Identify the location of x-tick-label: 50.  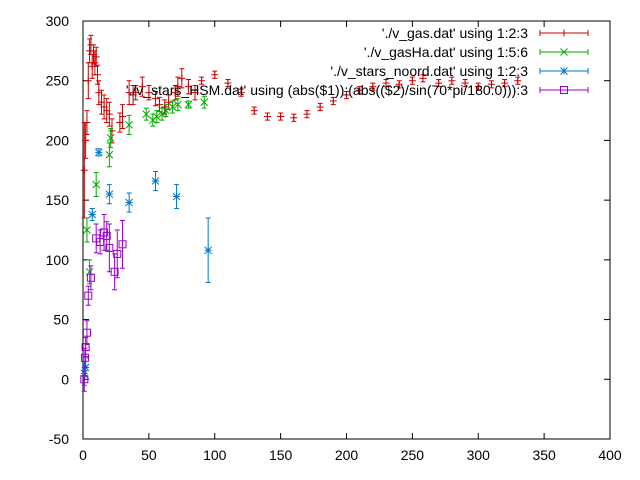
(149, 455).